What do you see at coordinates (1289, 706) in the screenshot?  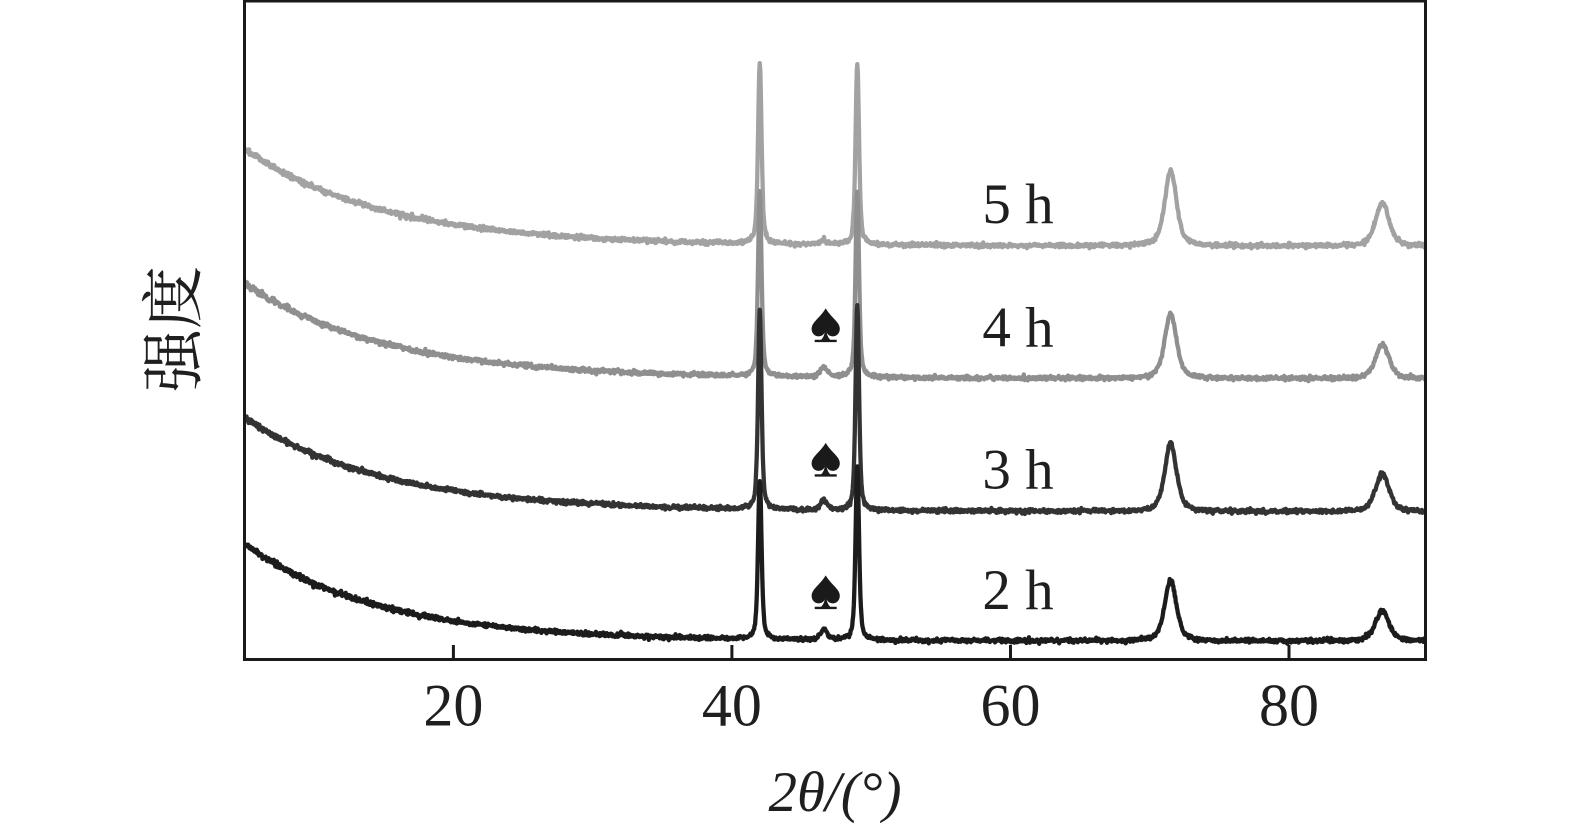 I see `svg-text: 80` at bounding box center [1289, 706].